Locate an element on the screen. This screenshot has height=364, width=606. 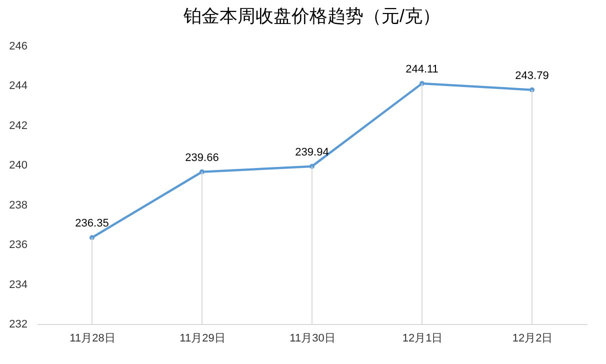
y-tick-label: 242 is located at coordinates (18, 126).